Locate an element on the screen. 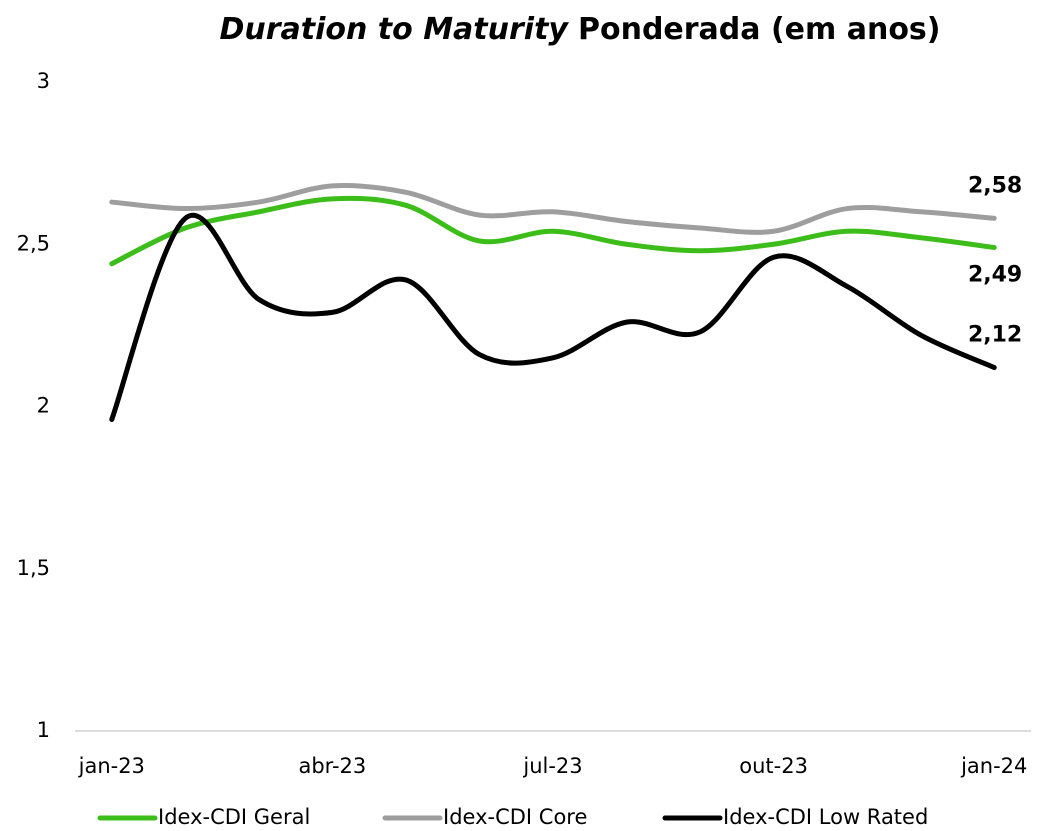  data-label: 2,49 is located at coordinates (995, 274).